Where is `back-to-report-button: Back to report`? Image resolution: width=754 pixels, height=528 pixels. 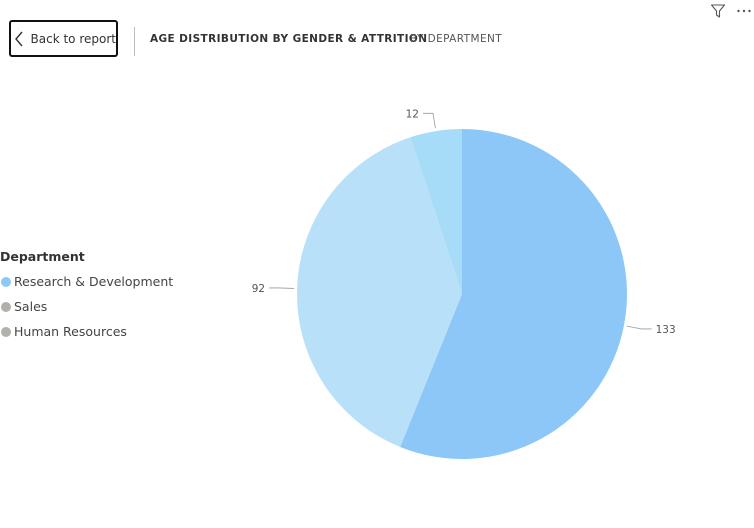 back-to-report-button: Back to report is located at coordinates (63, 38).